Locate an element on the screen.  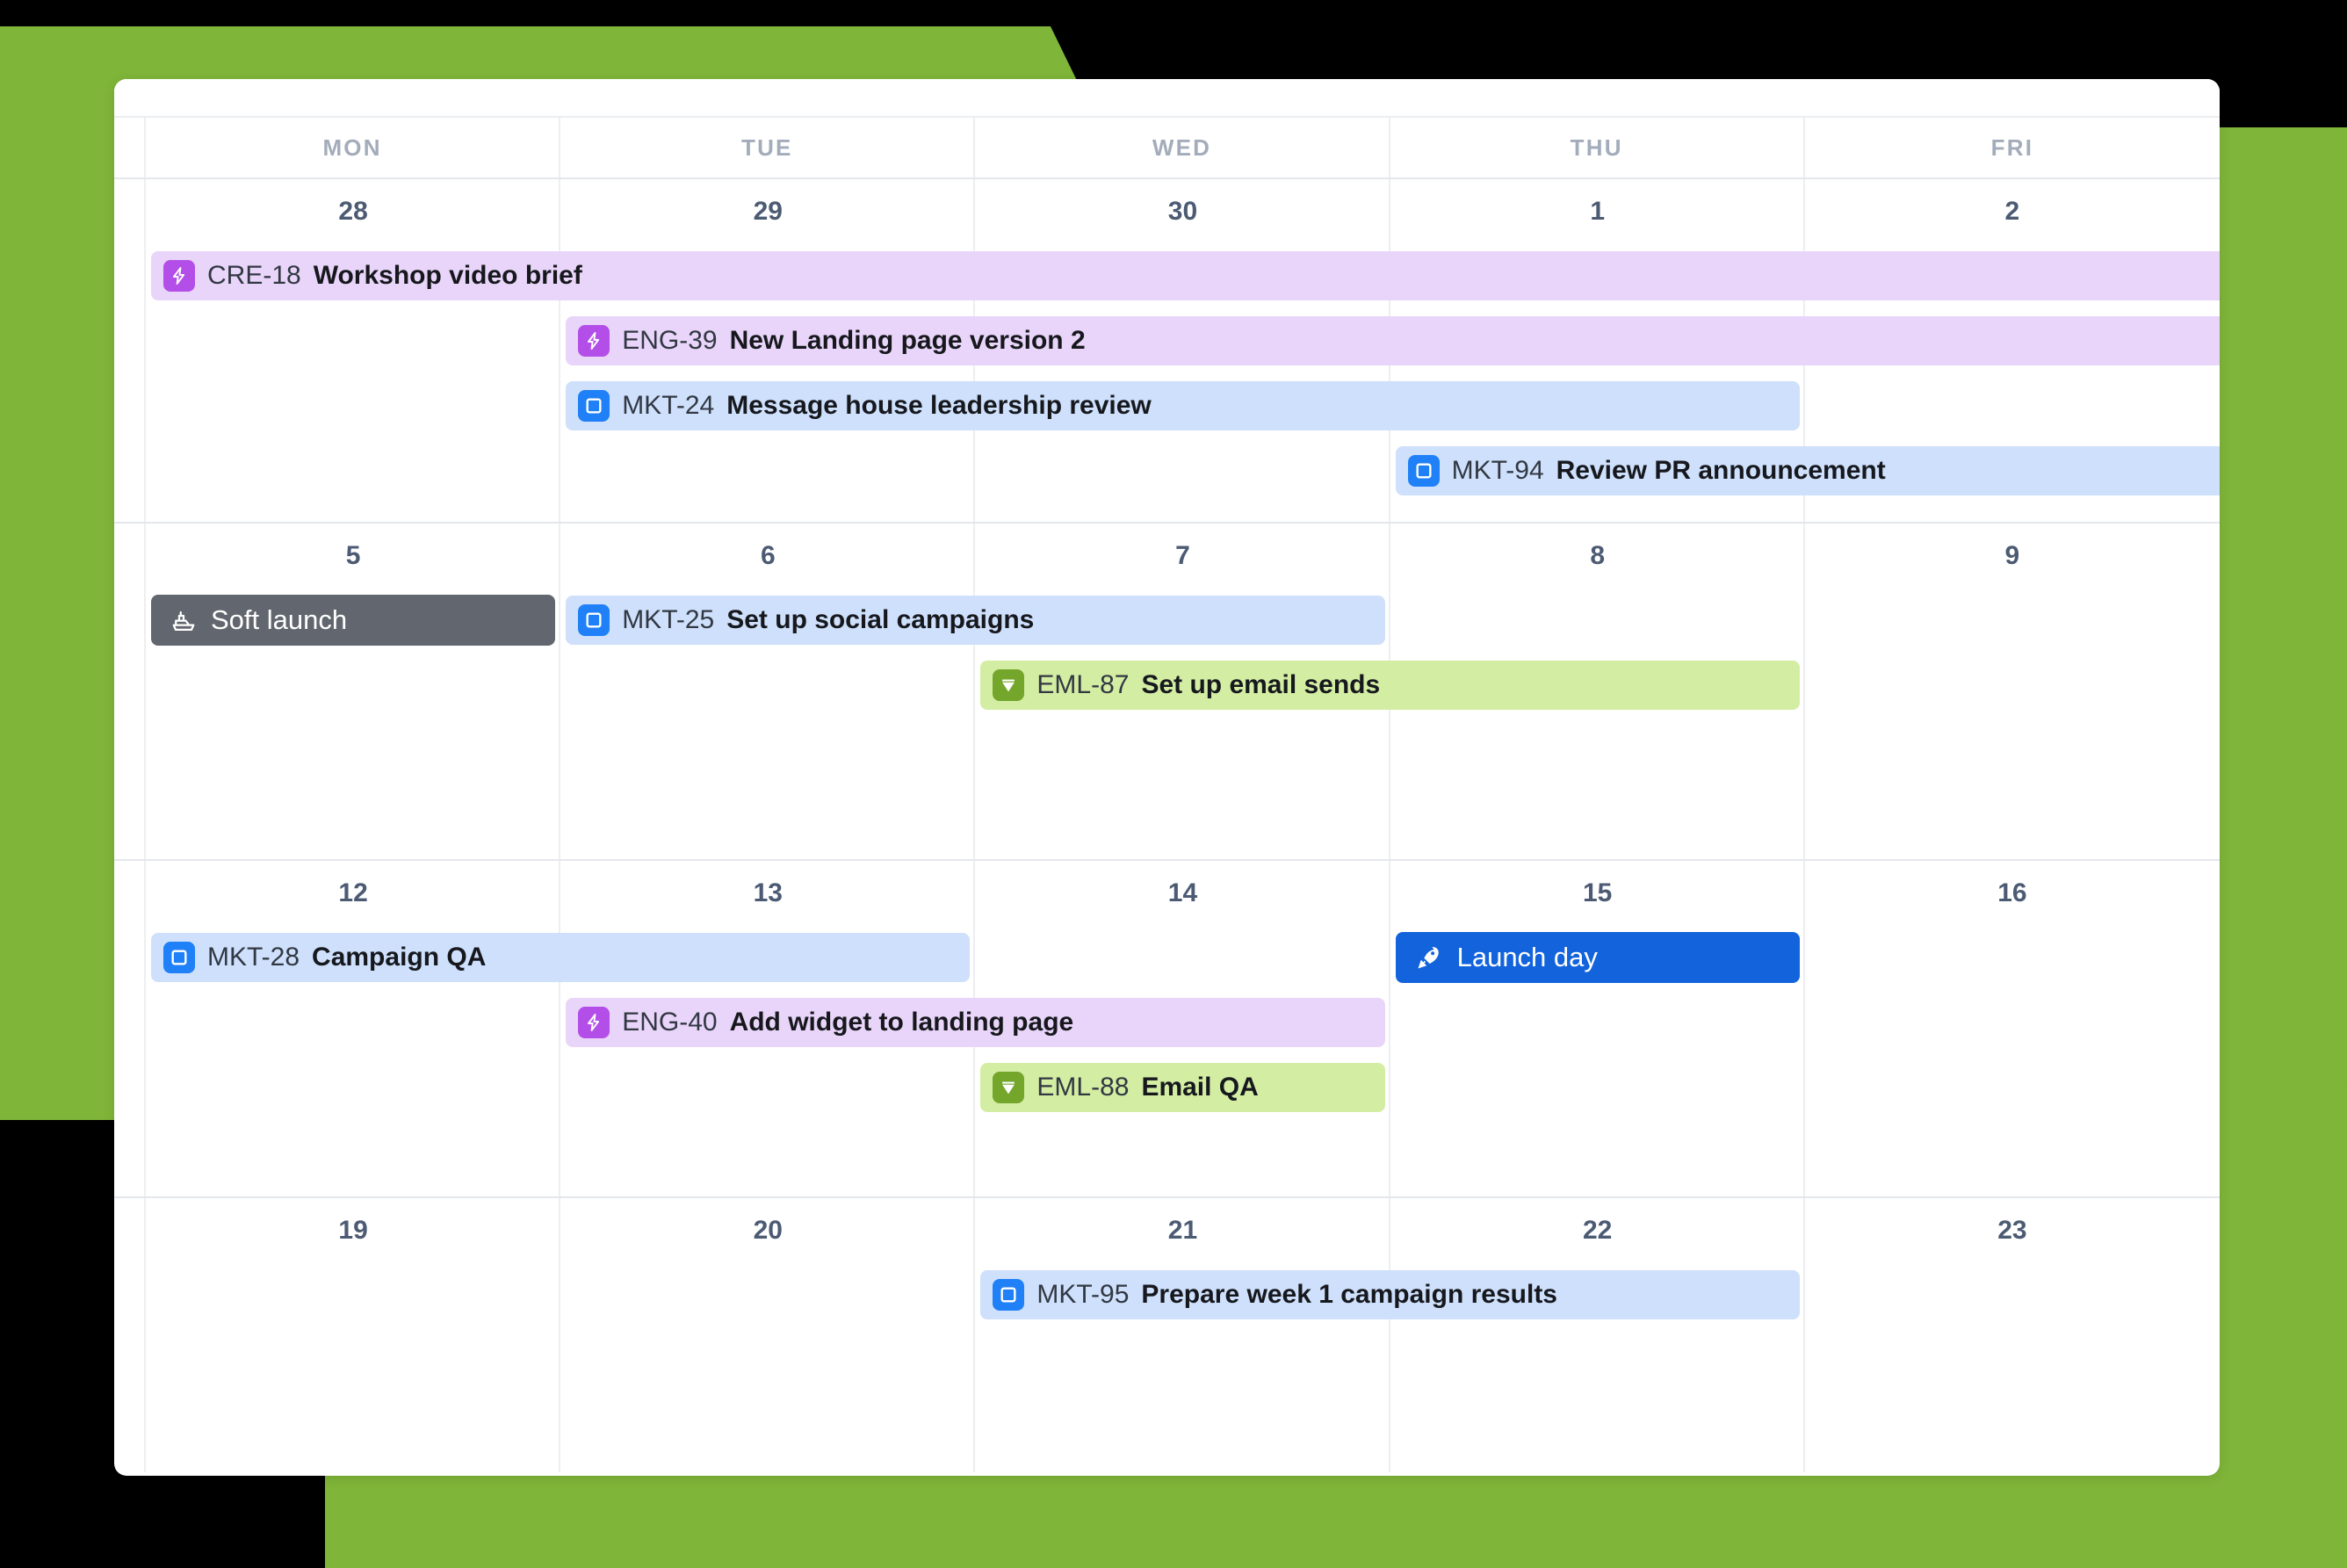
weekday-header-fri: FRI is located at coordinates (2012, 147).